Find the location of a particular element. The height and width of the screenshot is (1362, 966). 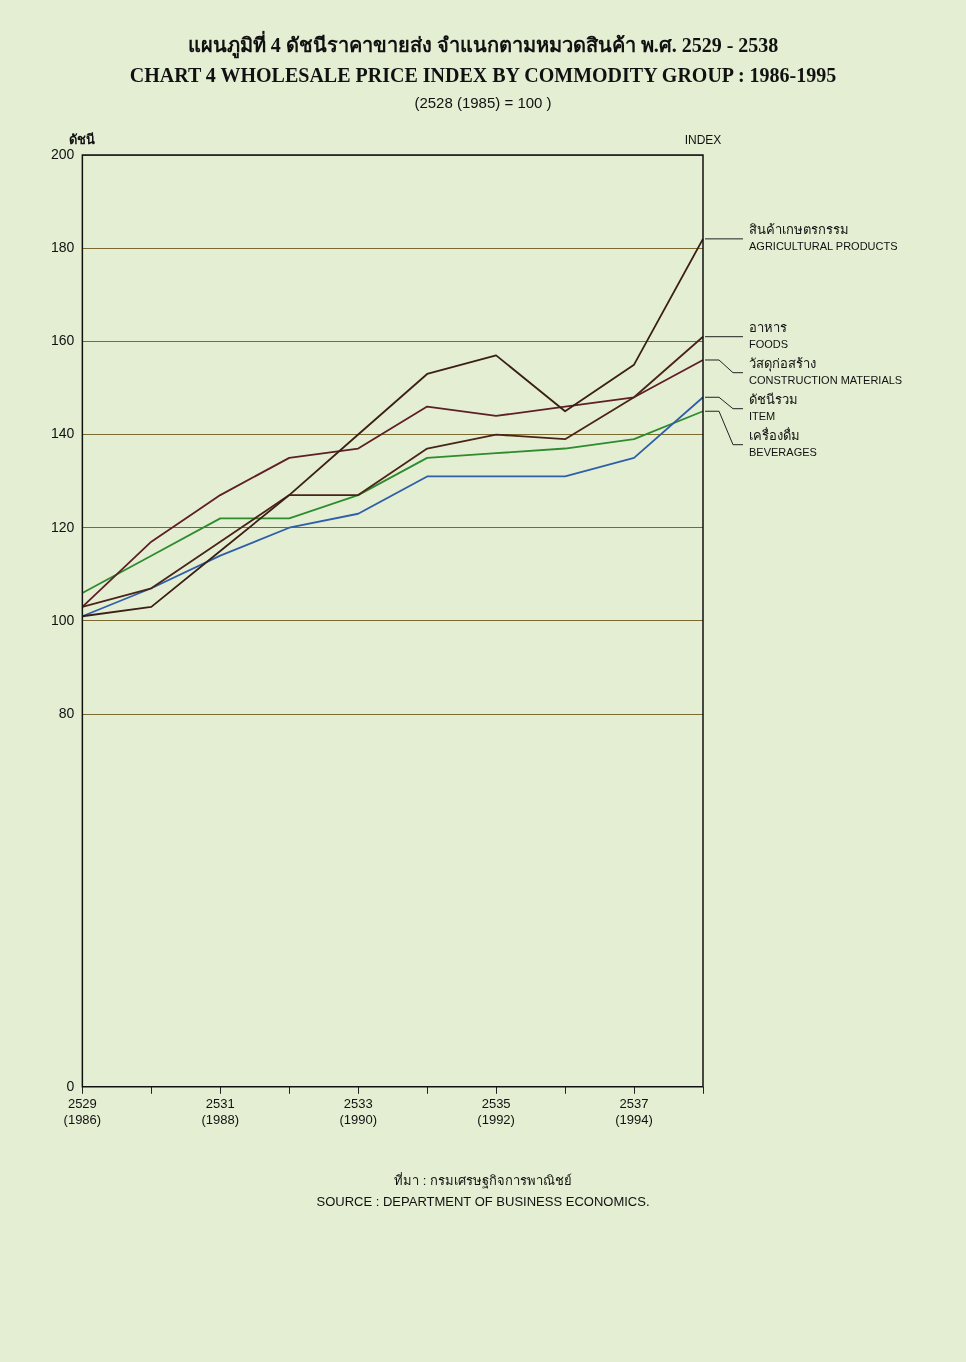

text: ดัชนีรวม ITEM is located at coordinates (773, 407).